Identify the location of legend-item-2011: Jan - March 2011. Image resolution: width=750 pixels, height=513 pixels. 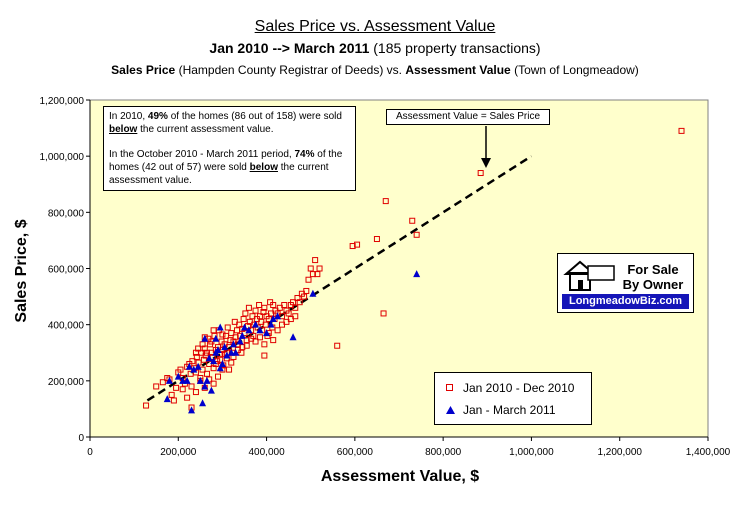
(513, 410).